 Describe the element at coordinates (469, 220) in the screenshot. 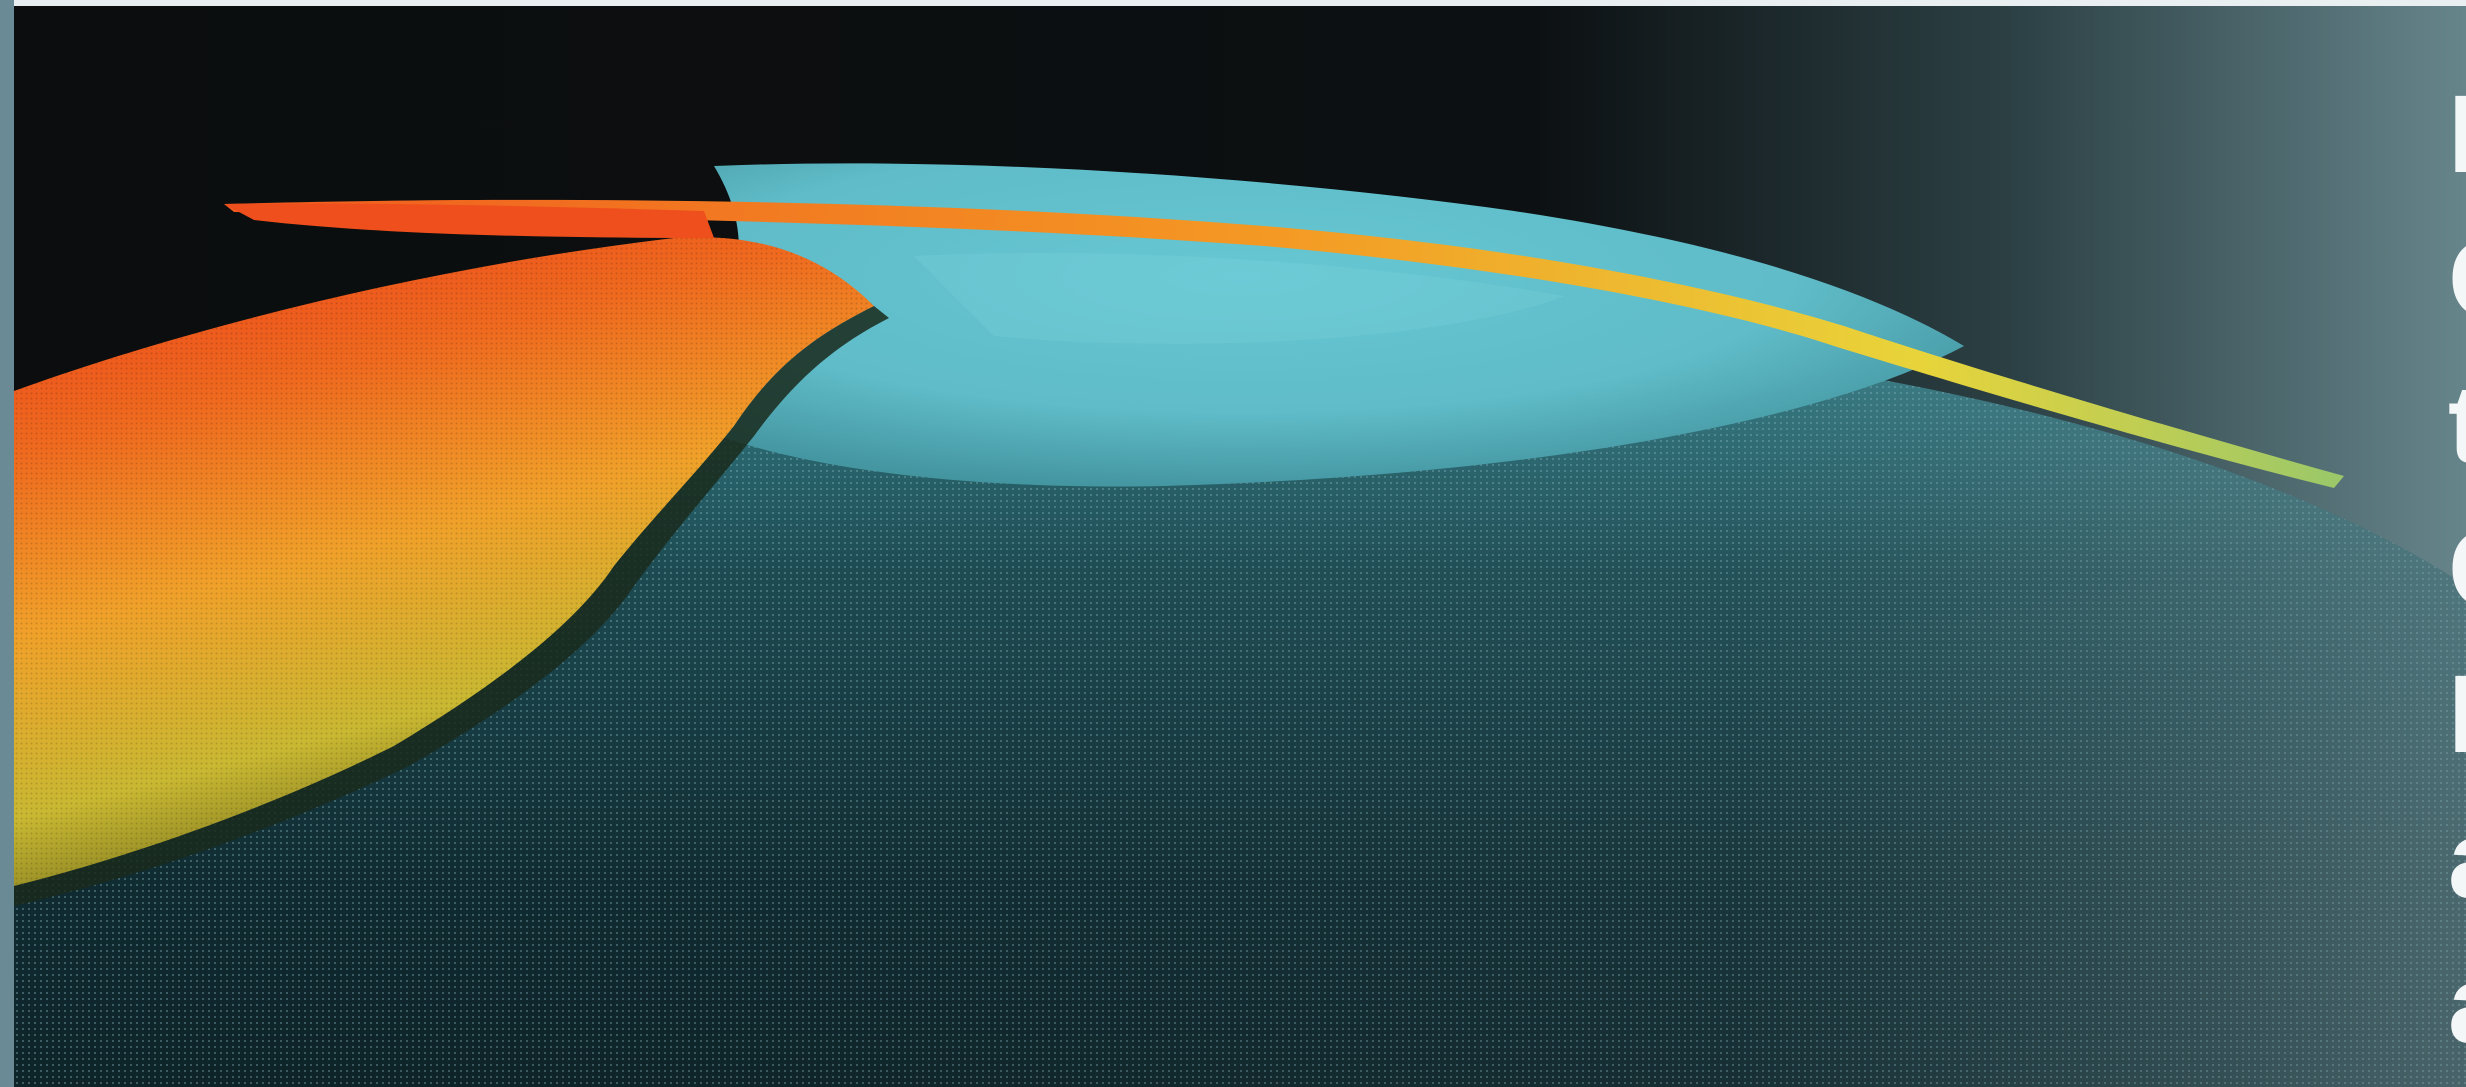

I see `shelf-top-ridge` at that location.